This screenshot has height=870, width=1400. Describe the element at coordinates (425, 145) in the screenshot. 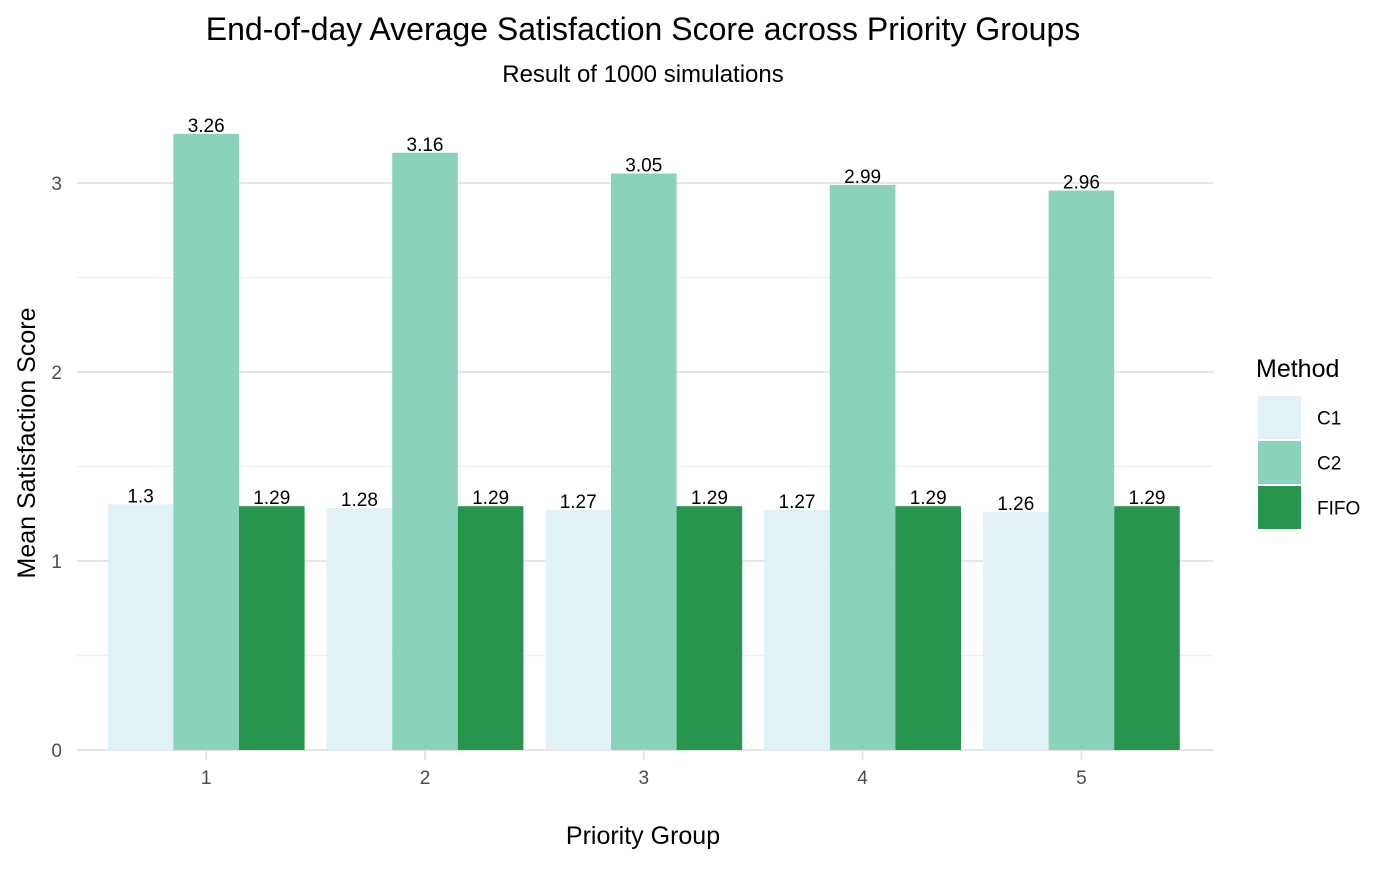

I see `data-label: 3.16` at that location.